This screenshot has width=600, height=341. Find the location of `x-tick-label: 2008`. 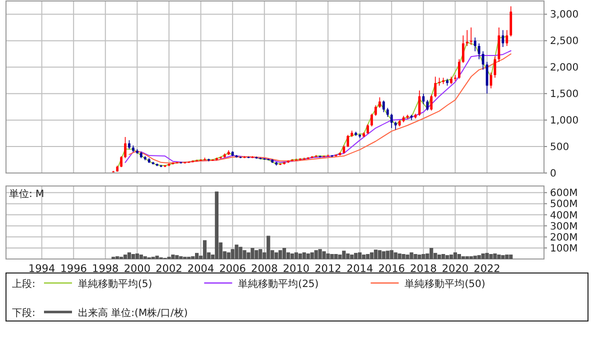

x-tick-label: 2008 is located at coordinates (264, 269).